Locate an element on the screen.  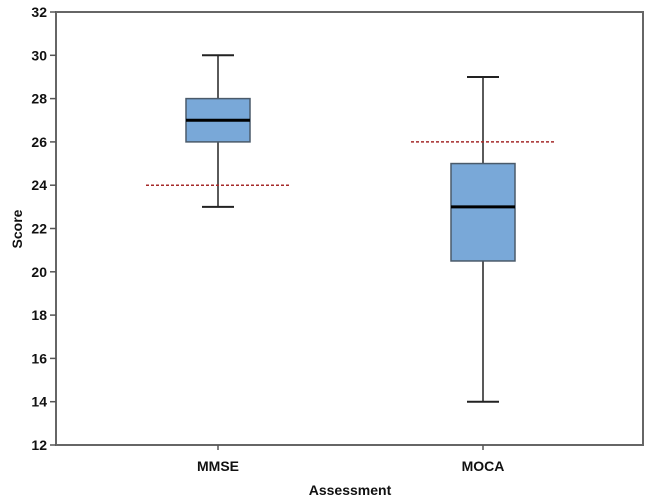
y-tick-label: 16 is located at coordinates (39, 358).